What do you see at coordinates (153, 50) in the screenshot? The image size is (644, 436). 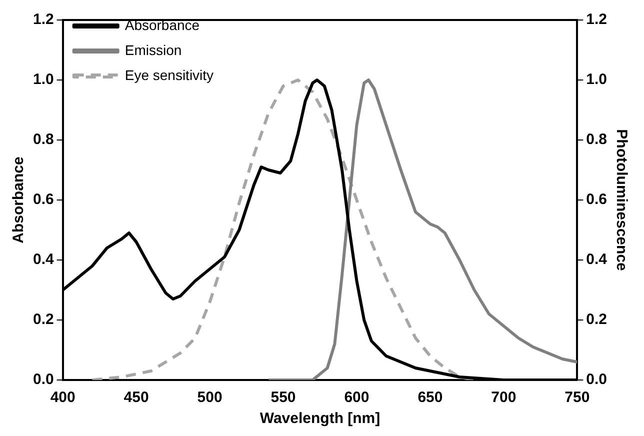 I see `legend-label: Emission` at bounding box center [153, 50].